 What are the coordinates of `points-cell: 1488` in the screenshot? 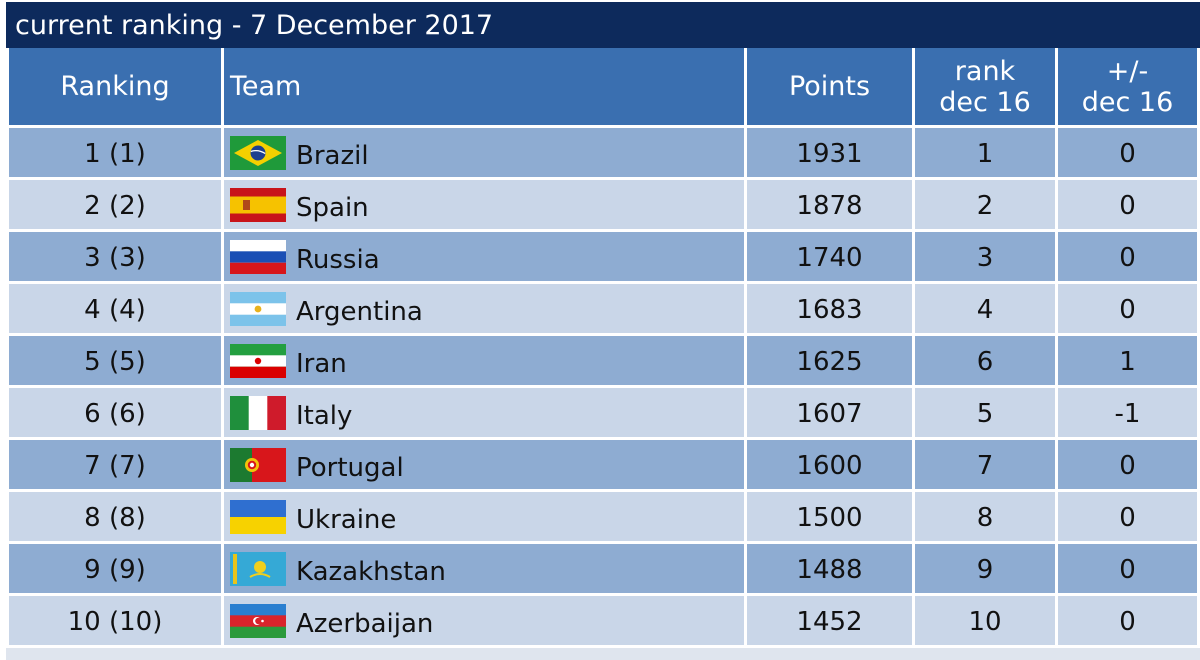 It's located at (831, 570).